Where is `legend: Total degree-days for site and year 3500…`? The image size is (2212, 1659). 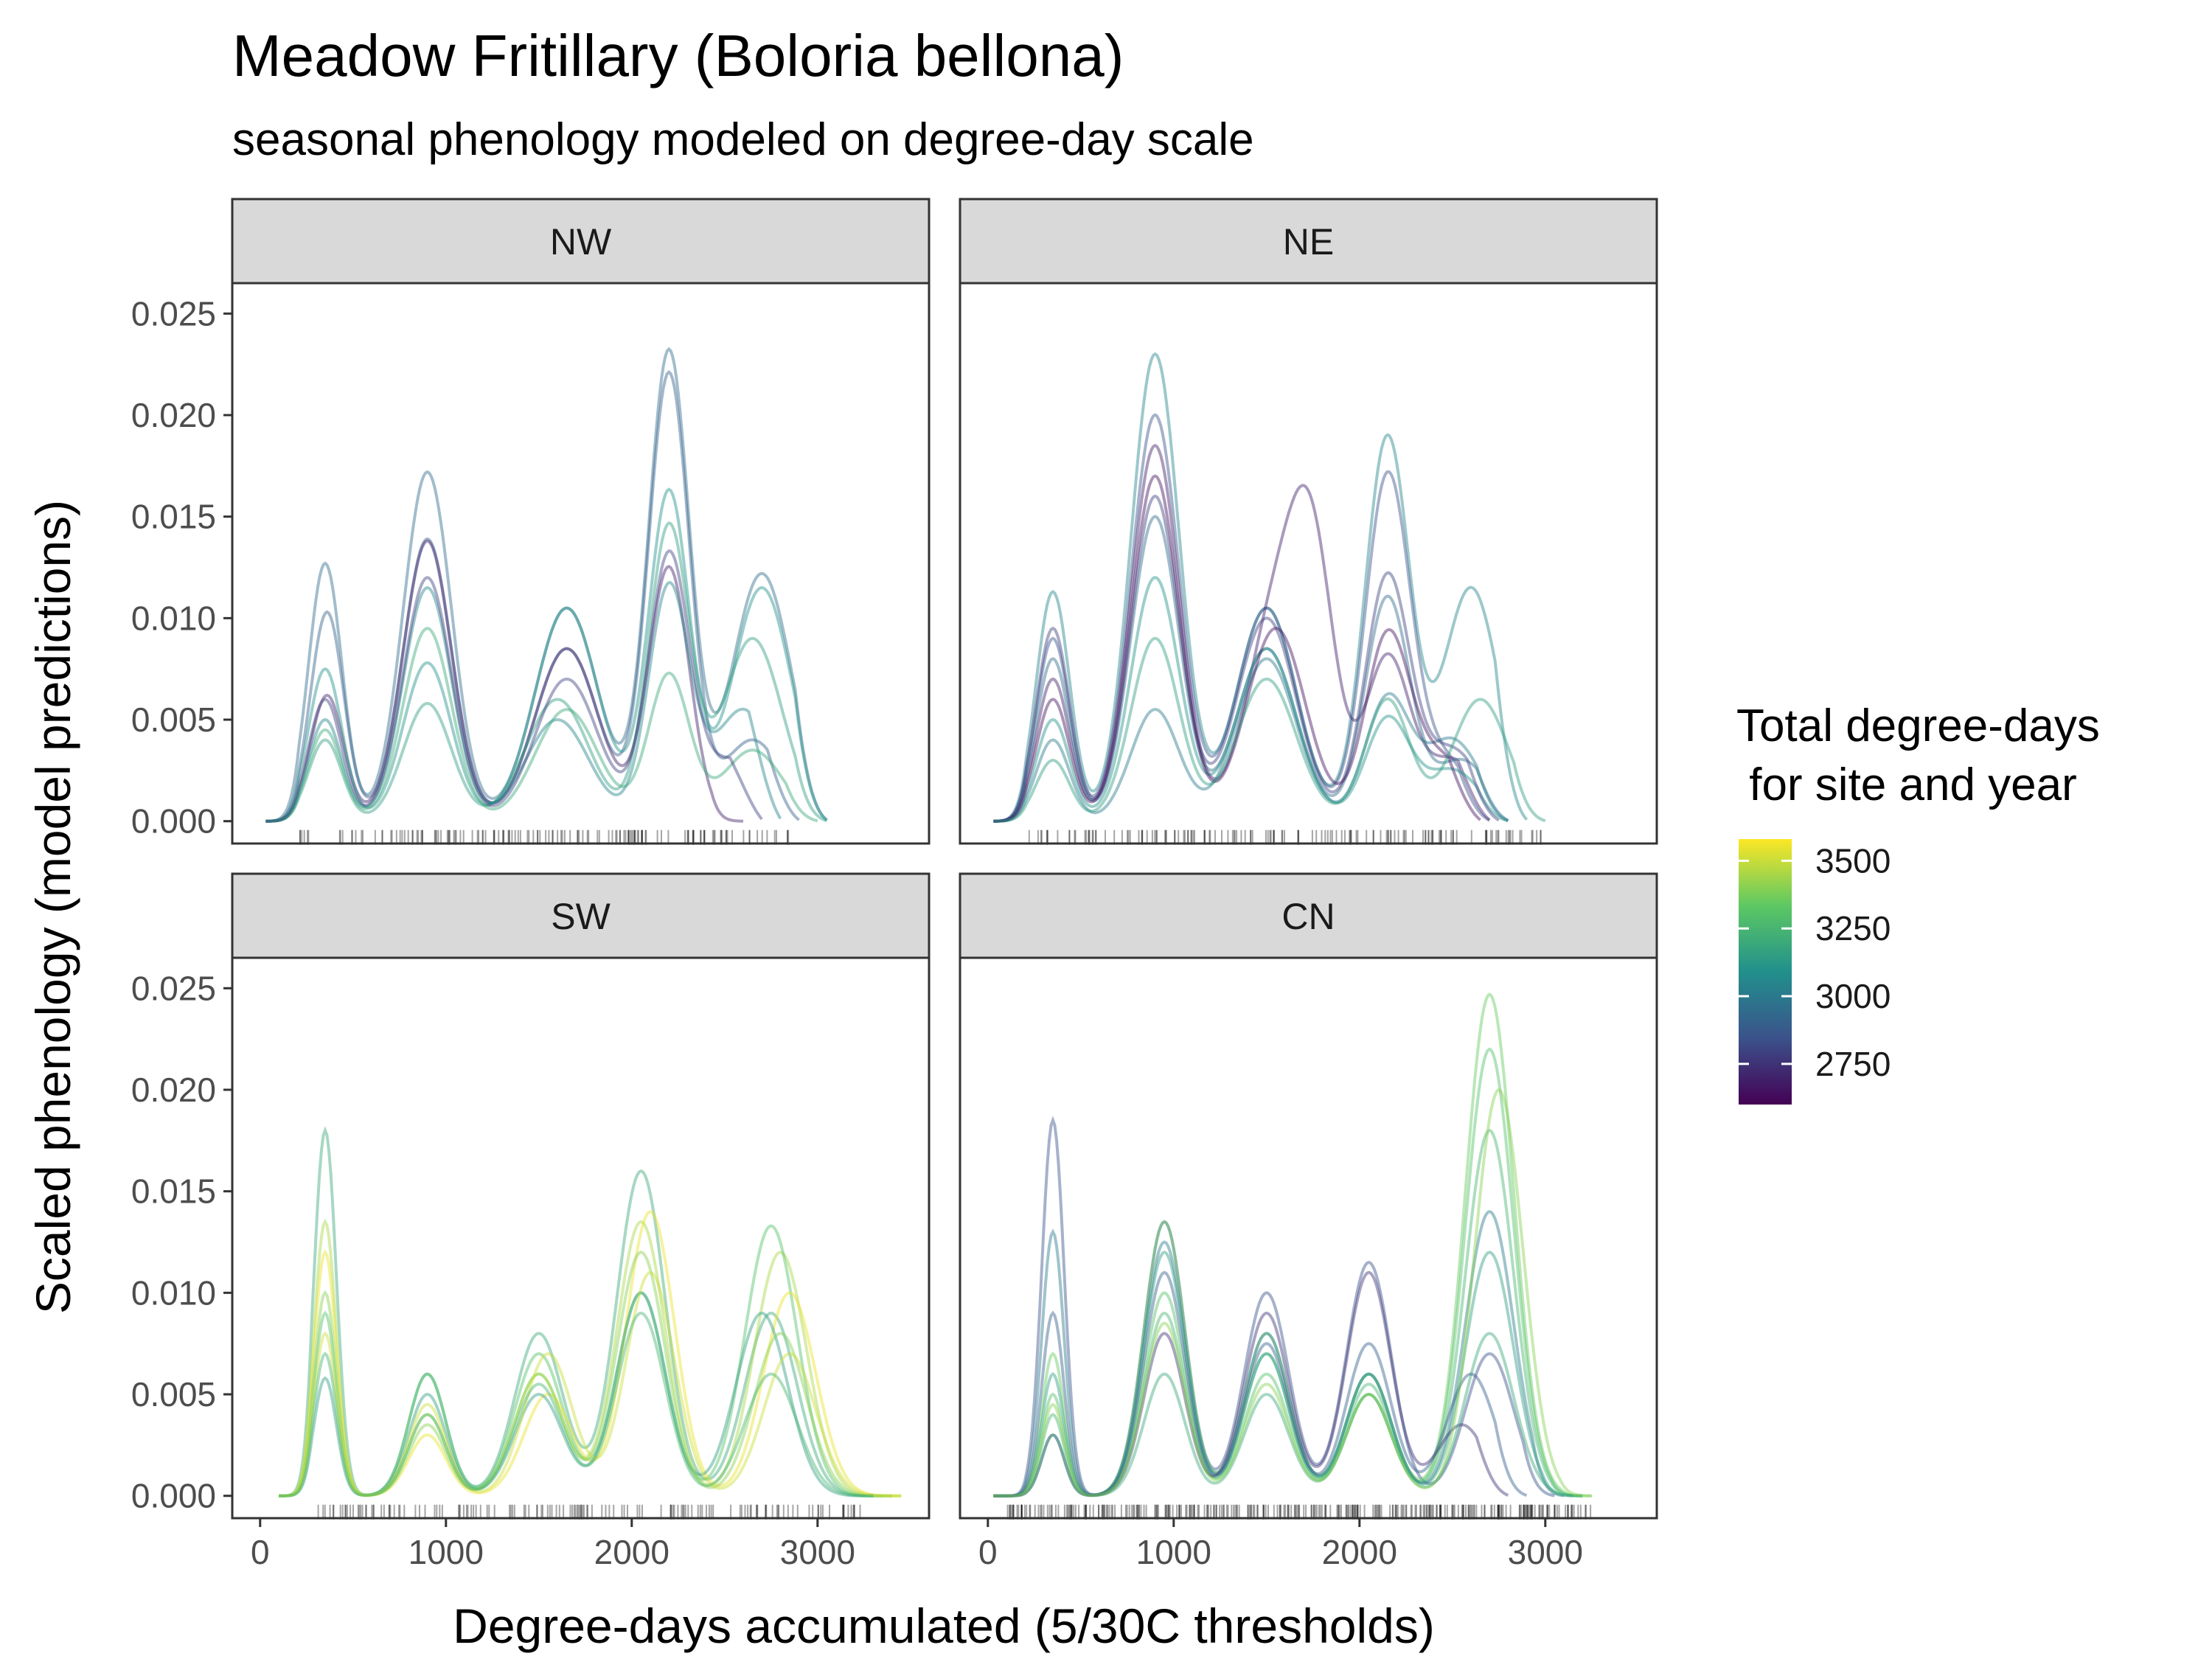 legend: Total degree-days for site and year 3500… is located at coordinates (1918, 902).